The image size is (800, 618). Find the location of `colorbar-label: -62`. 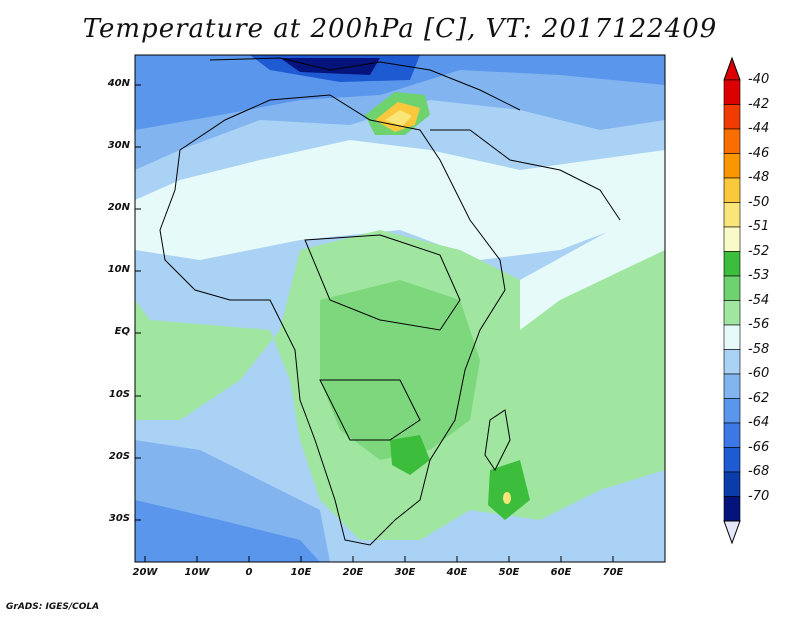

colorbar-label: -62 is located at coordinates (759, 398).